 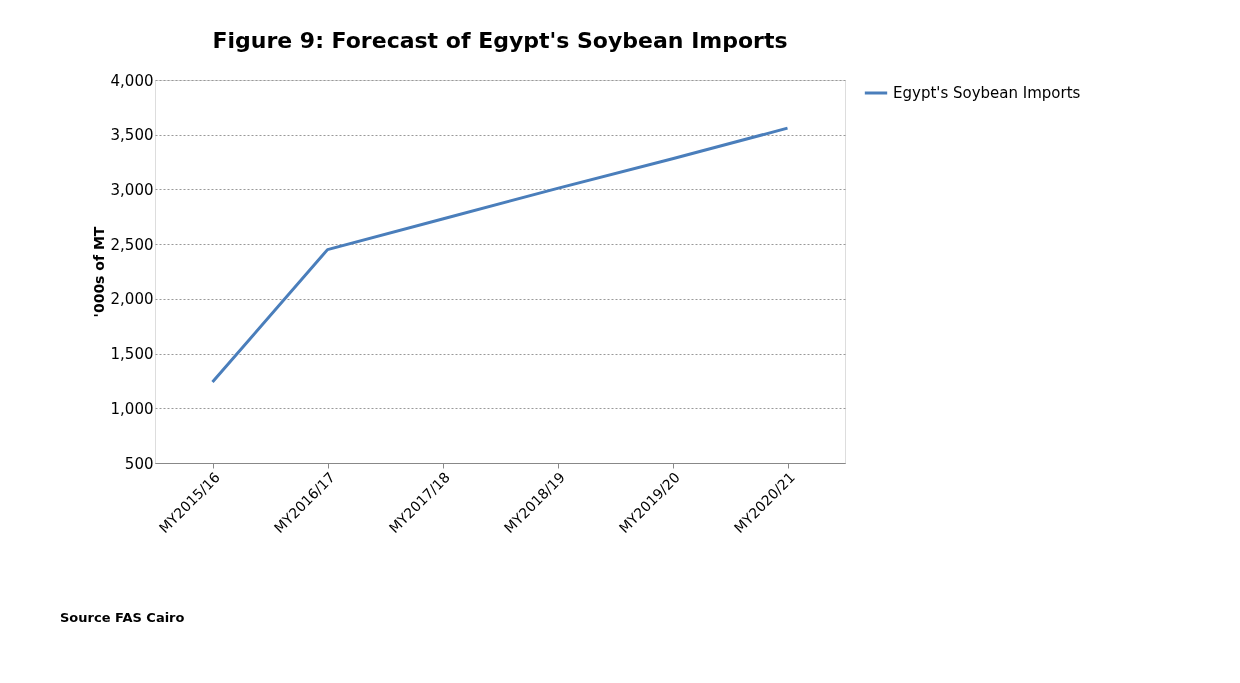 I want to click on y-tick-label: 3,500, so click(x=132, y=135).